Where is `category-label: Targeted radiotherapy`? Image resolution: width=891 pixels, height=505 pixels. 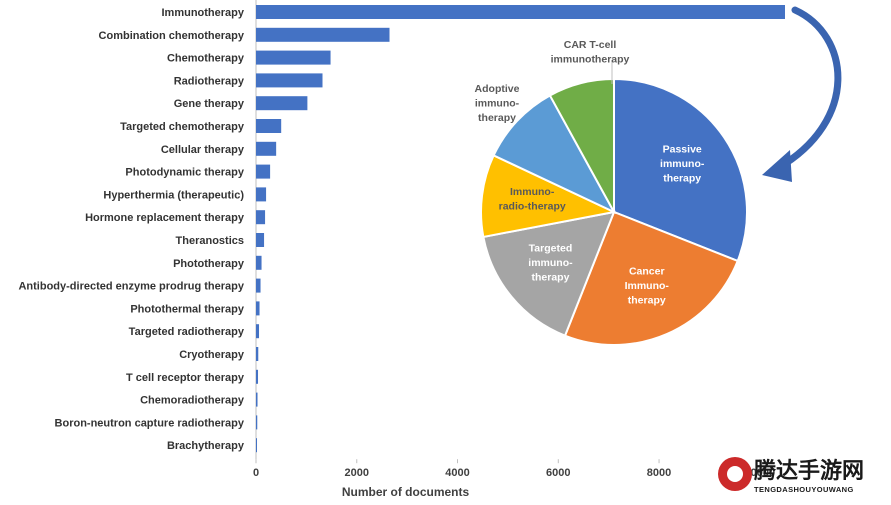
category-label: Targeted radiotherapy is located at coordinates (187, 332).